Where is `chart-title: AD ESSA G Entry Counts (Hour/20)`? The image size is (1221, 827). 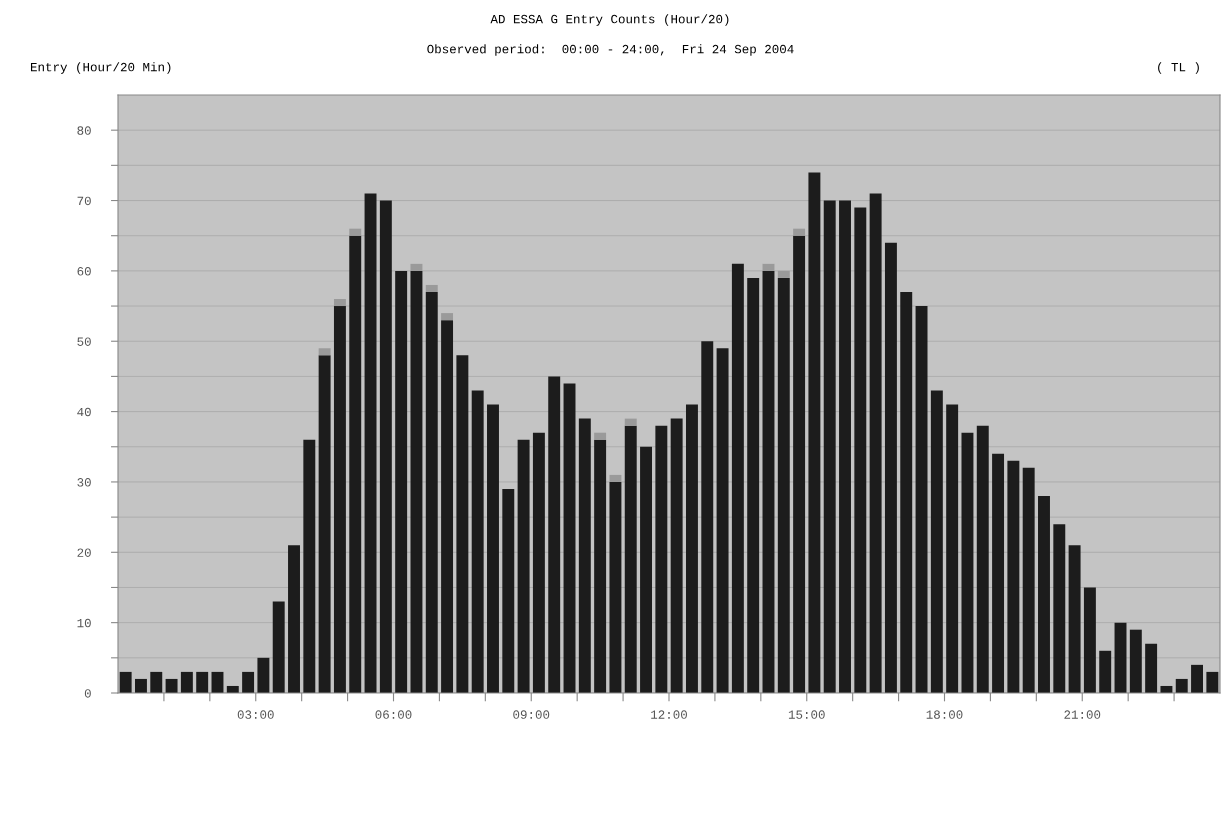 chart-title: AD ESSA G Entry Counts (Hour/20) is located at coordinates (609, 20).